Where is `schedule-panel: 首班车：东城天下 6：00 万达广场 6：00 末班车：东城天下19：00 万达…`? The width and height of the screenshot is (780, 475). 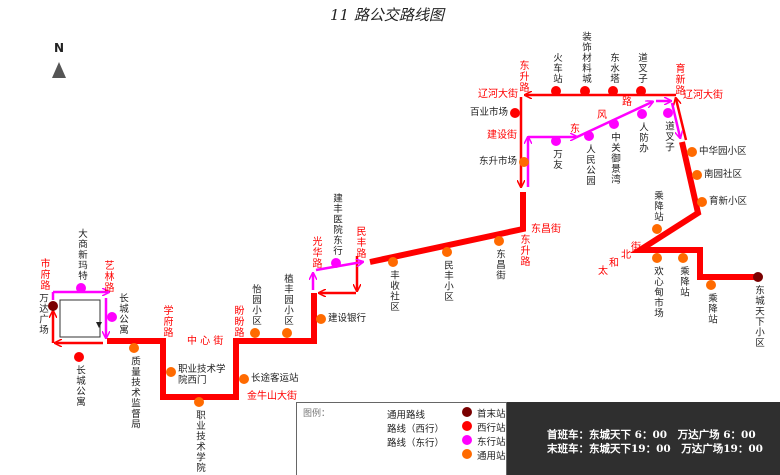 schedule-panel: 首班车：东城天下 6：00 万达广场 6：00 末班车：东城天下19：00 万达… is located at coordinates (643, 438).